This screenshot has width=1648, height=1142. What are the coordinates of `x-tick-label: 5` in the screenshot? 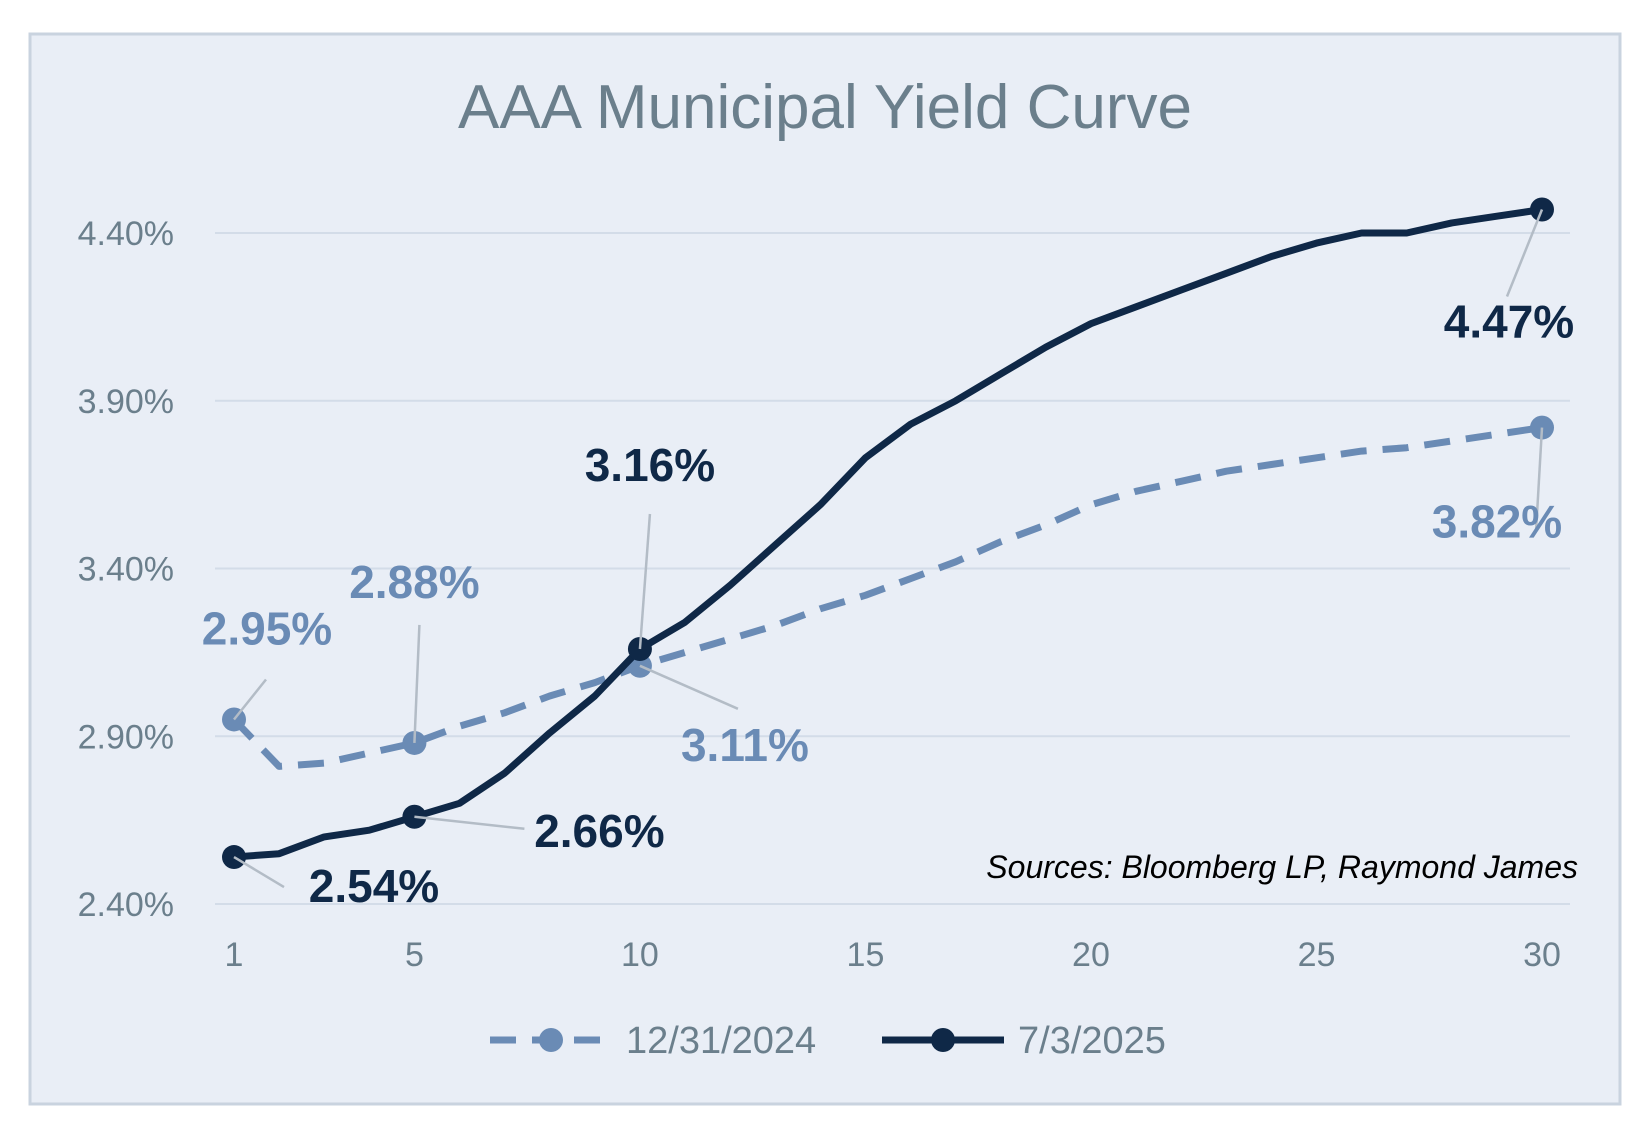 It's located at (414, 955).